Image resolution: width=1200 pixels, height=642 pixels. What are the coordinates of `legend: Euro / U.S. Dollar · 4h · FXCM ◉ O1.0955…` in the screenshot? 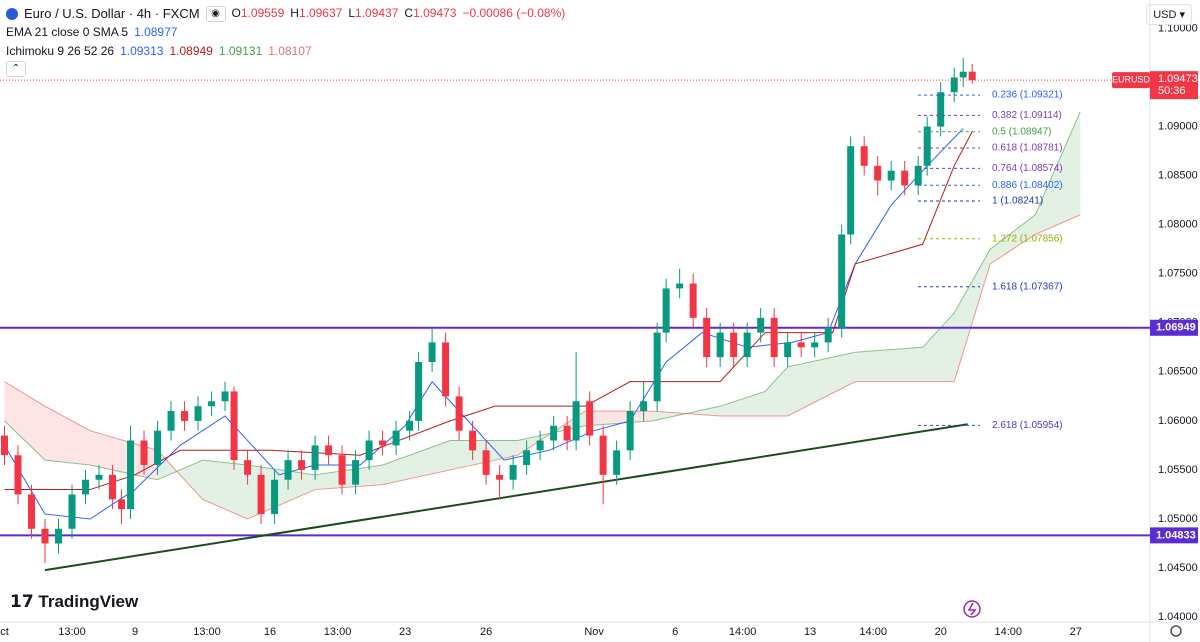 It's located at (285, 40).